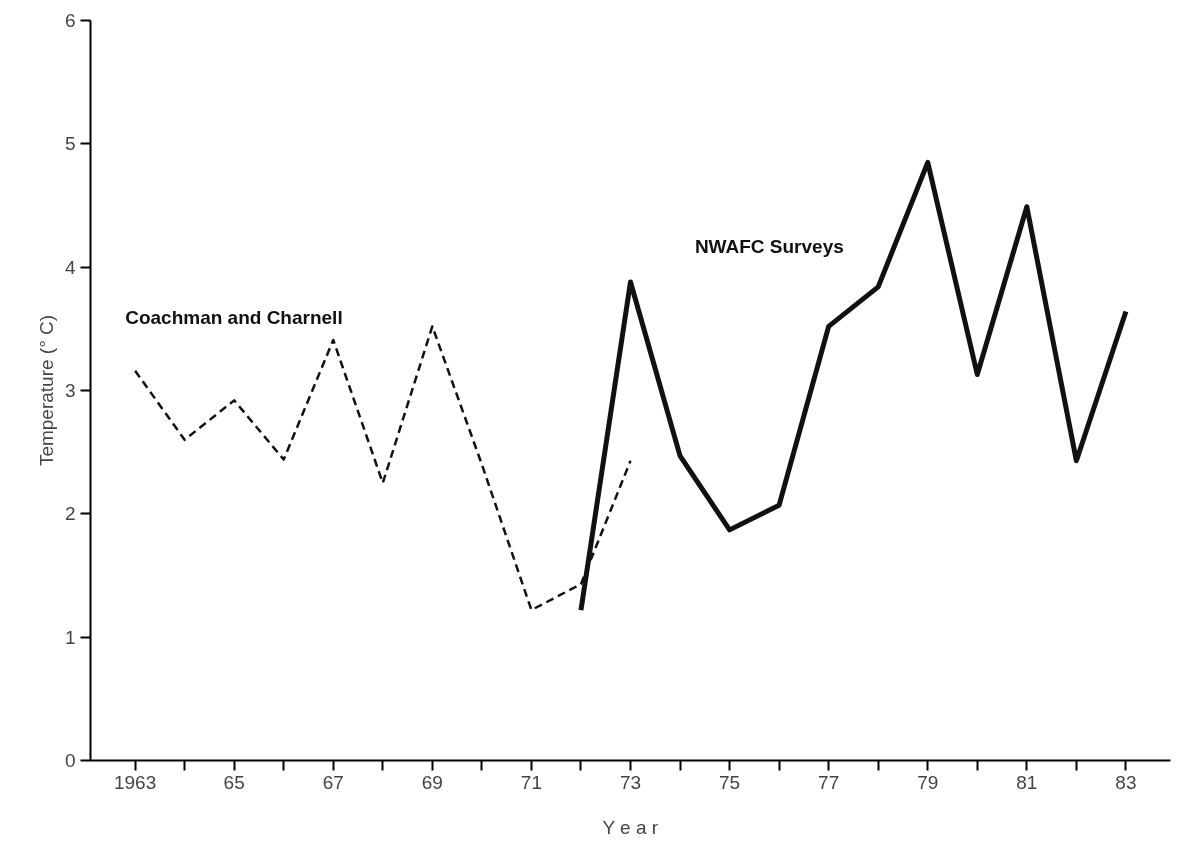 Image resolution: width=1194 pixels, height=863 pixels. What do you see at coordinates (70, 20) in the screenshot?
I see `y-tick-label: 6` at bounding box center [70, 20].